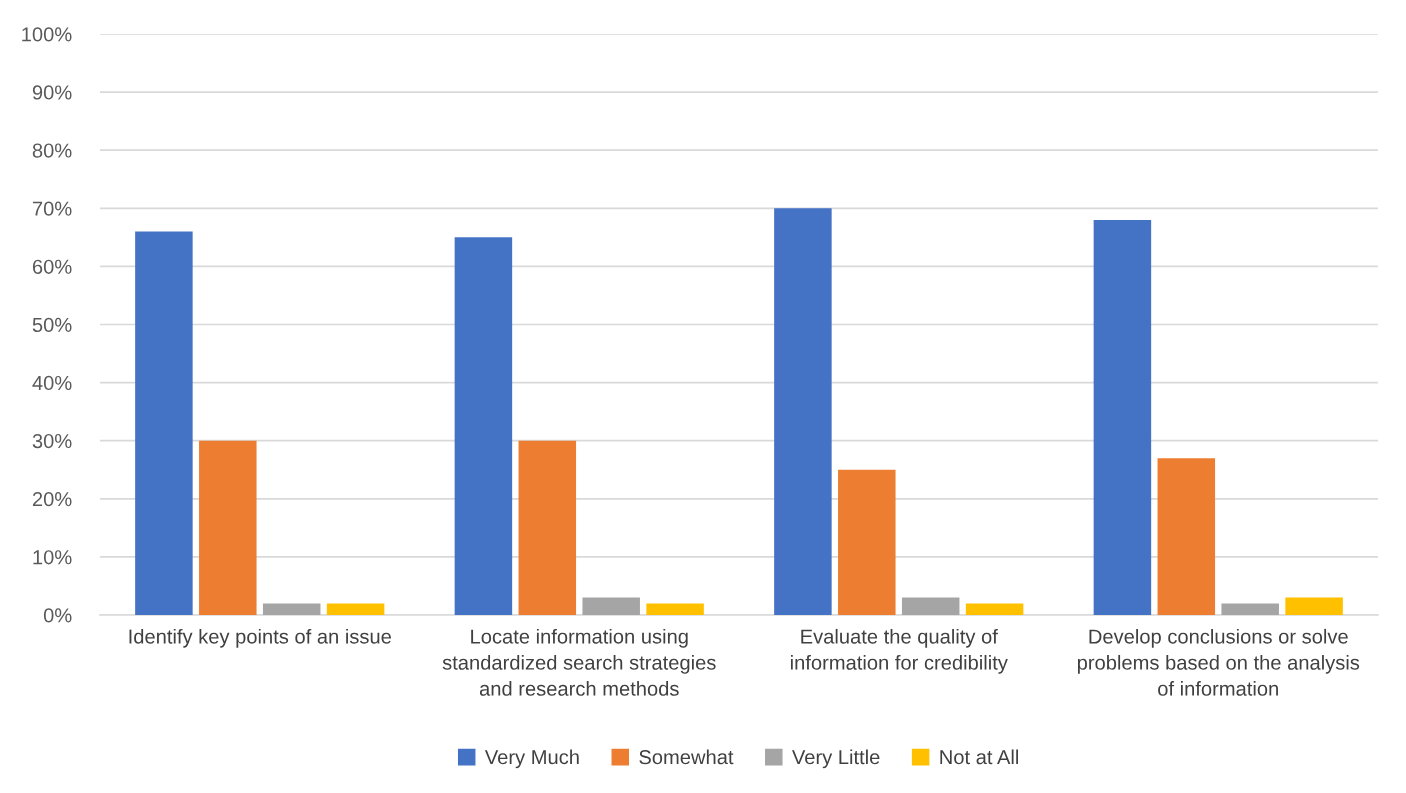 This screenshot has width=1406, height=793. Describe the element at coordinates (1218, 662) in the screenshot. I see `x-tick-label: Develop conclusions or solve problems based on the analysis of information` at that location.